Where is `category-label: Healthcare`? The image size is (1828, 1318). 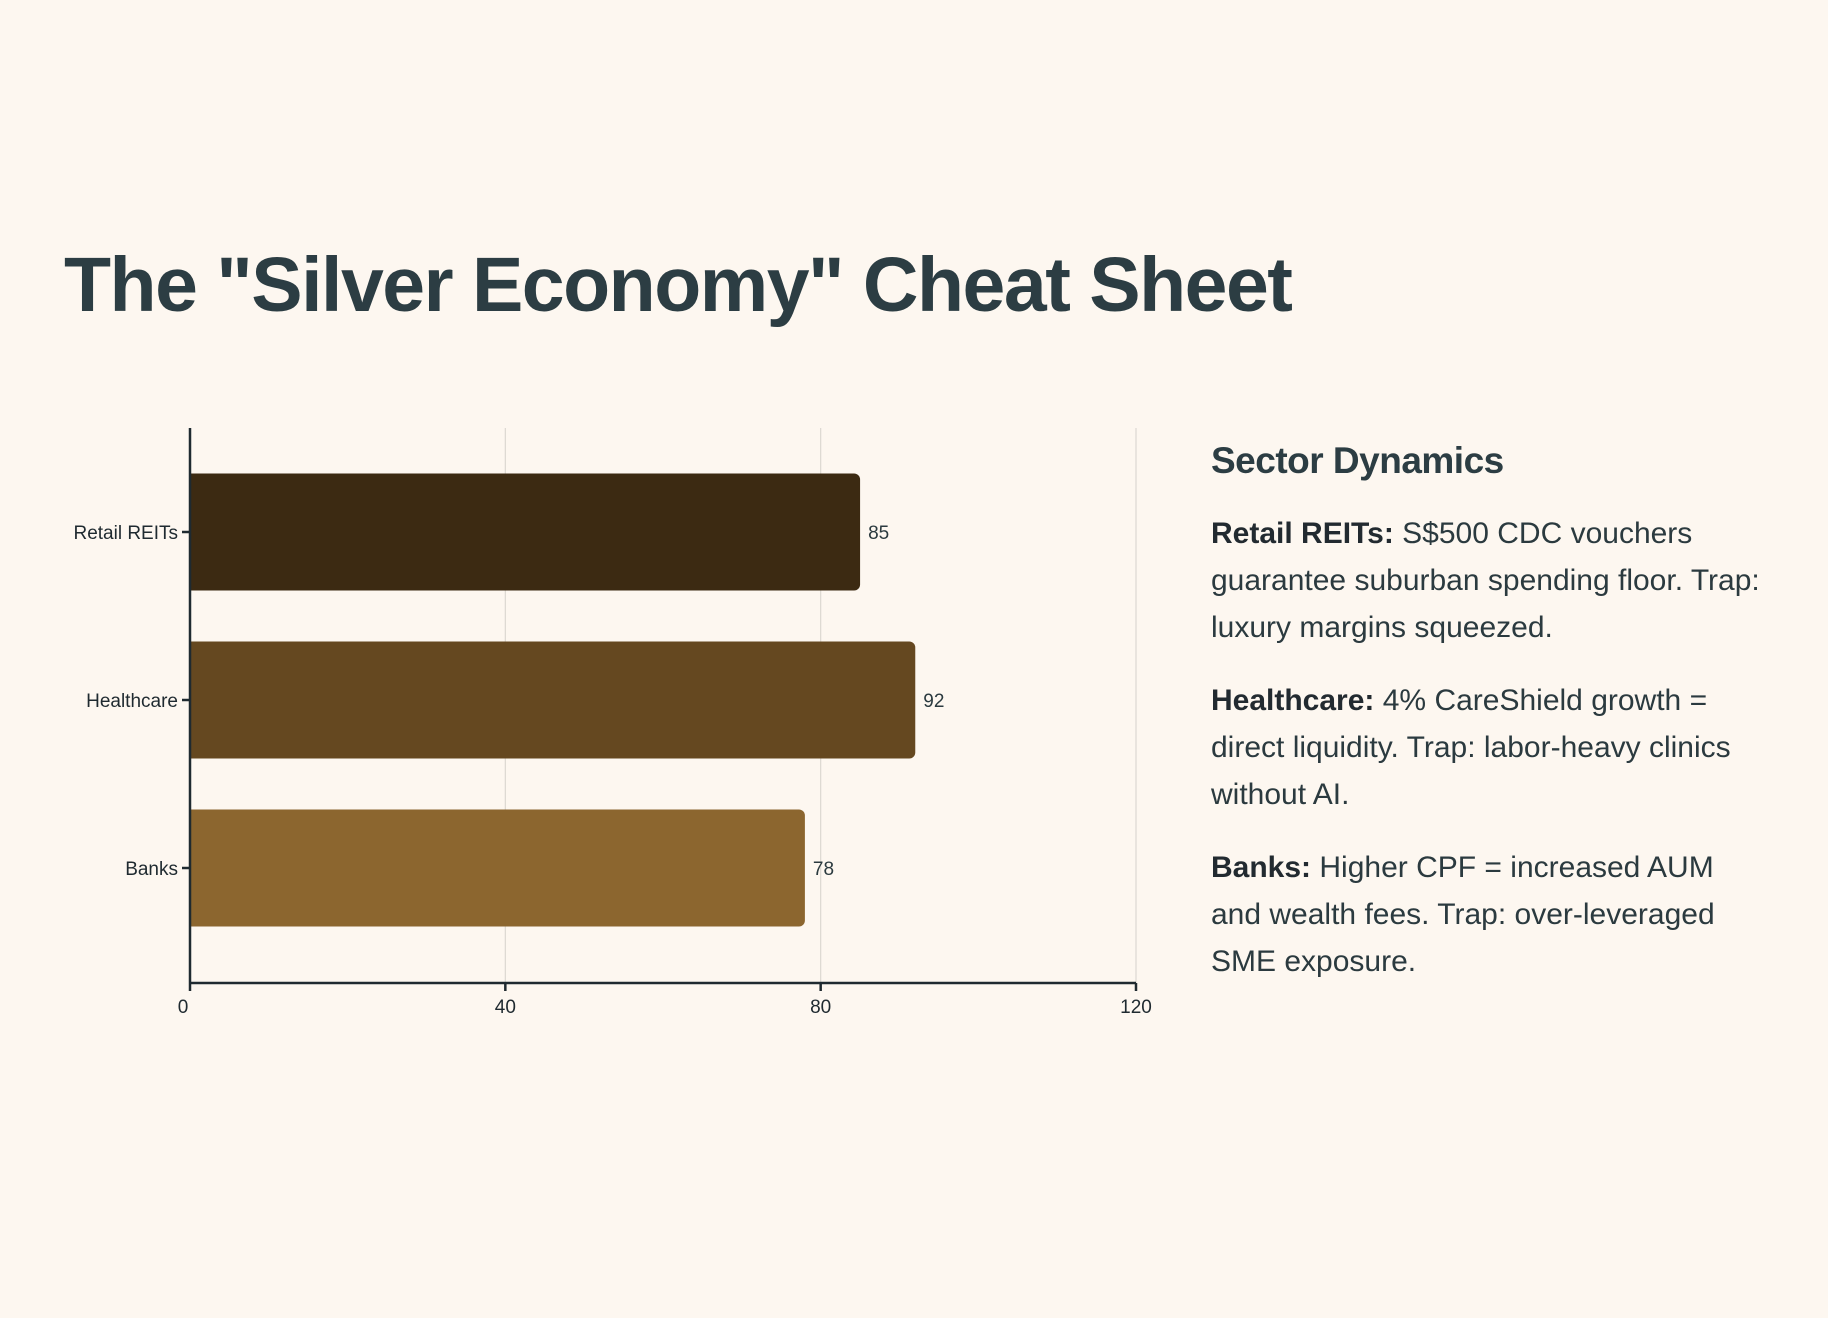
category-label: Healthcare is located at coordinates (132, 701).